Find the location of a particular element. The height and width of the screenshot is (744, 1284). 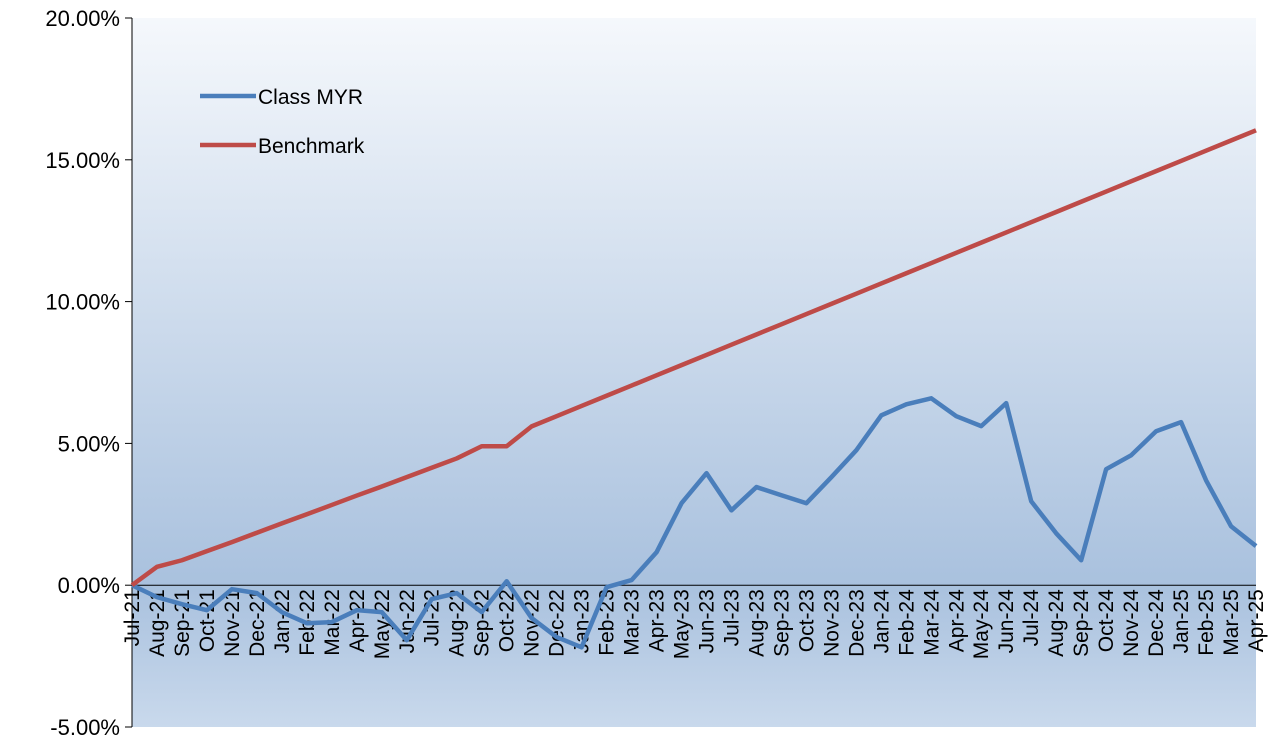

x-tick-label: Oct-21 is located at coordinates (207, 620).